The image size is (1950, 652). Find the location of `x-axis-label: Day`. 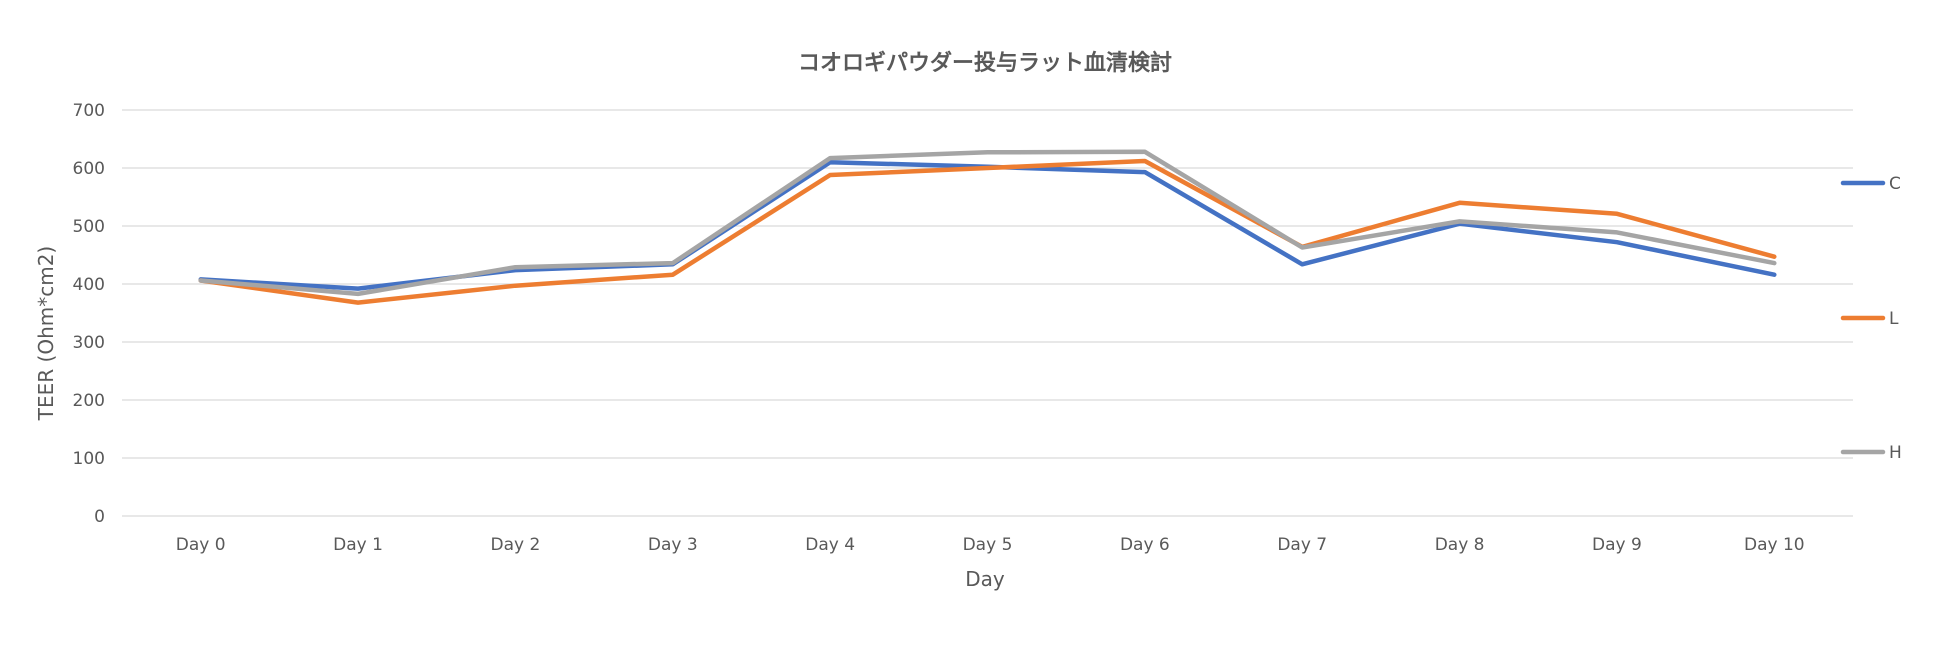

x-axis-label: Day is located at coordinates (985, 579).